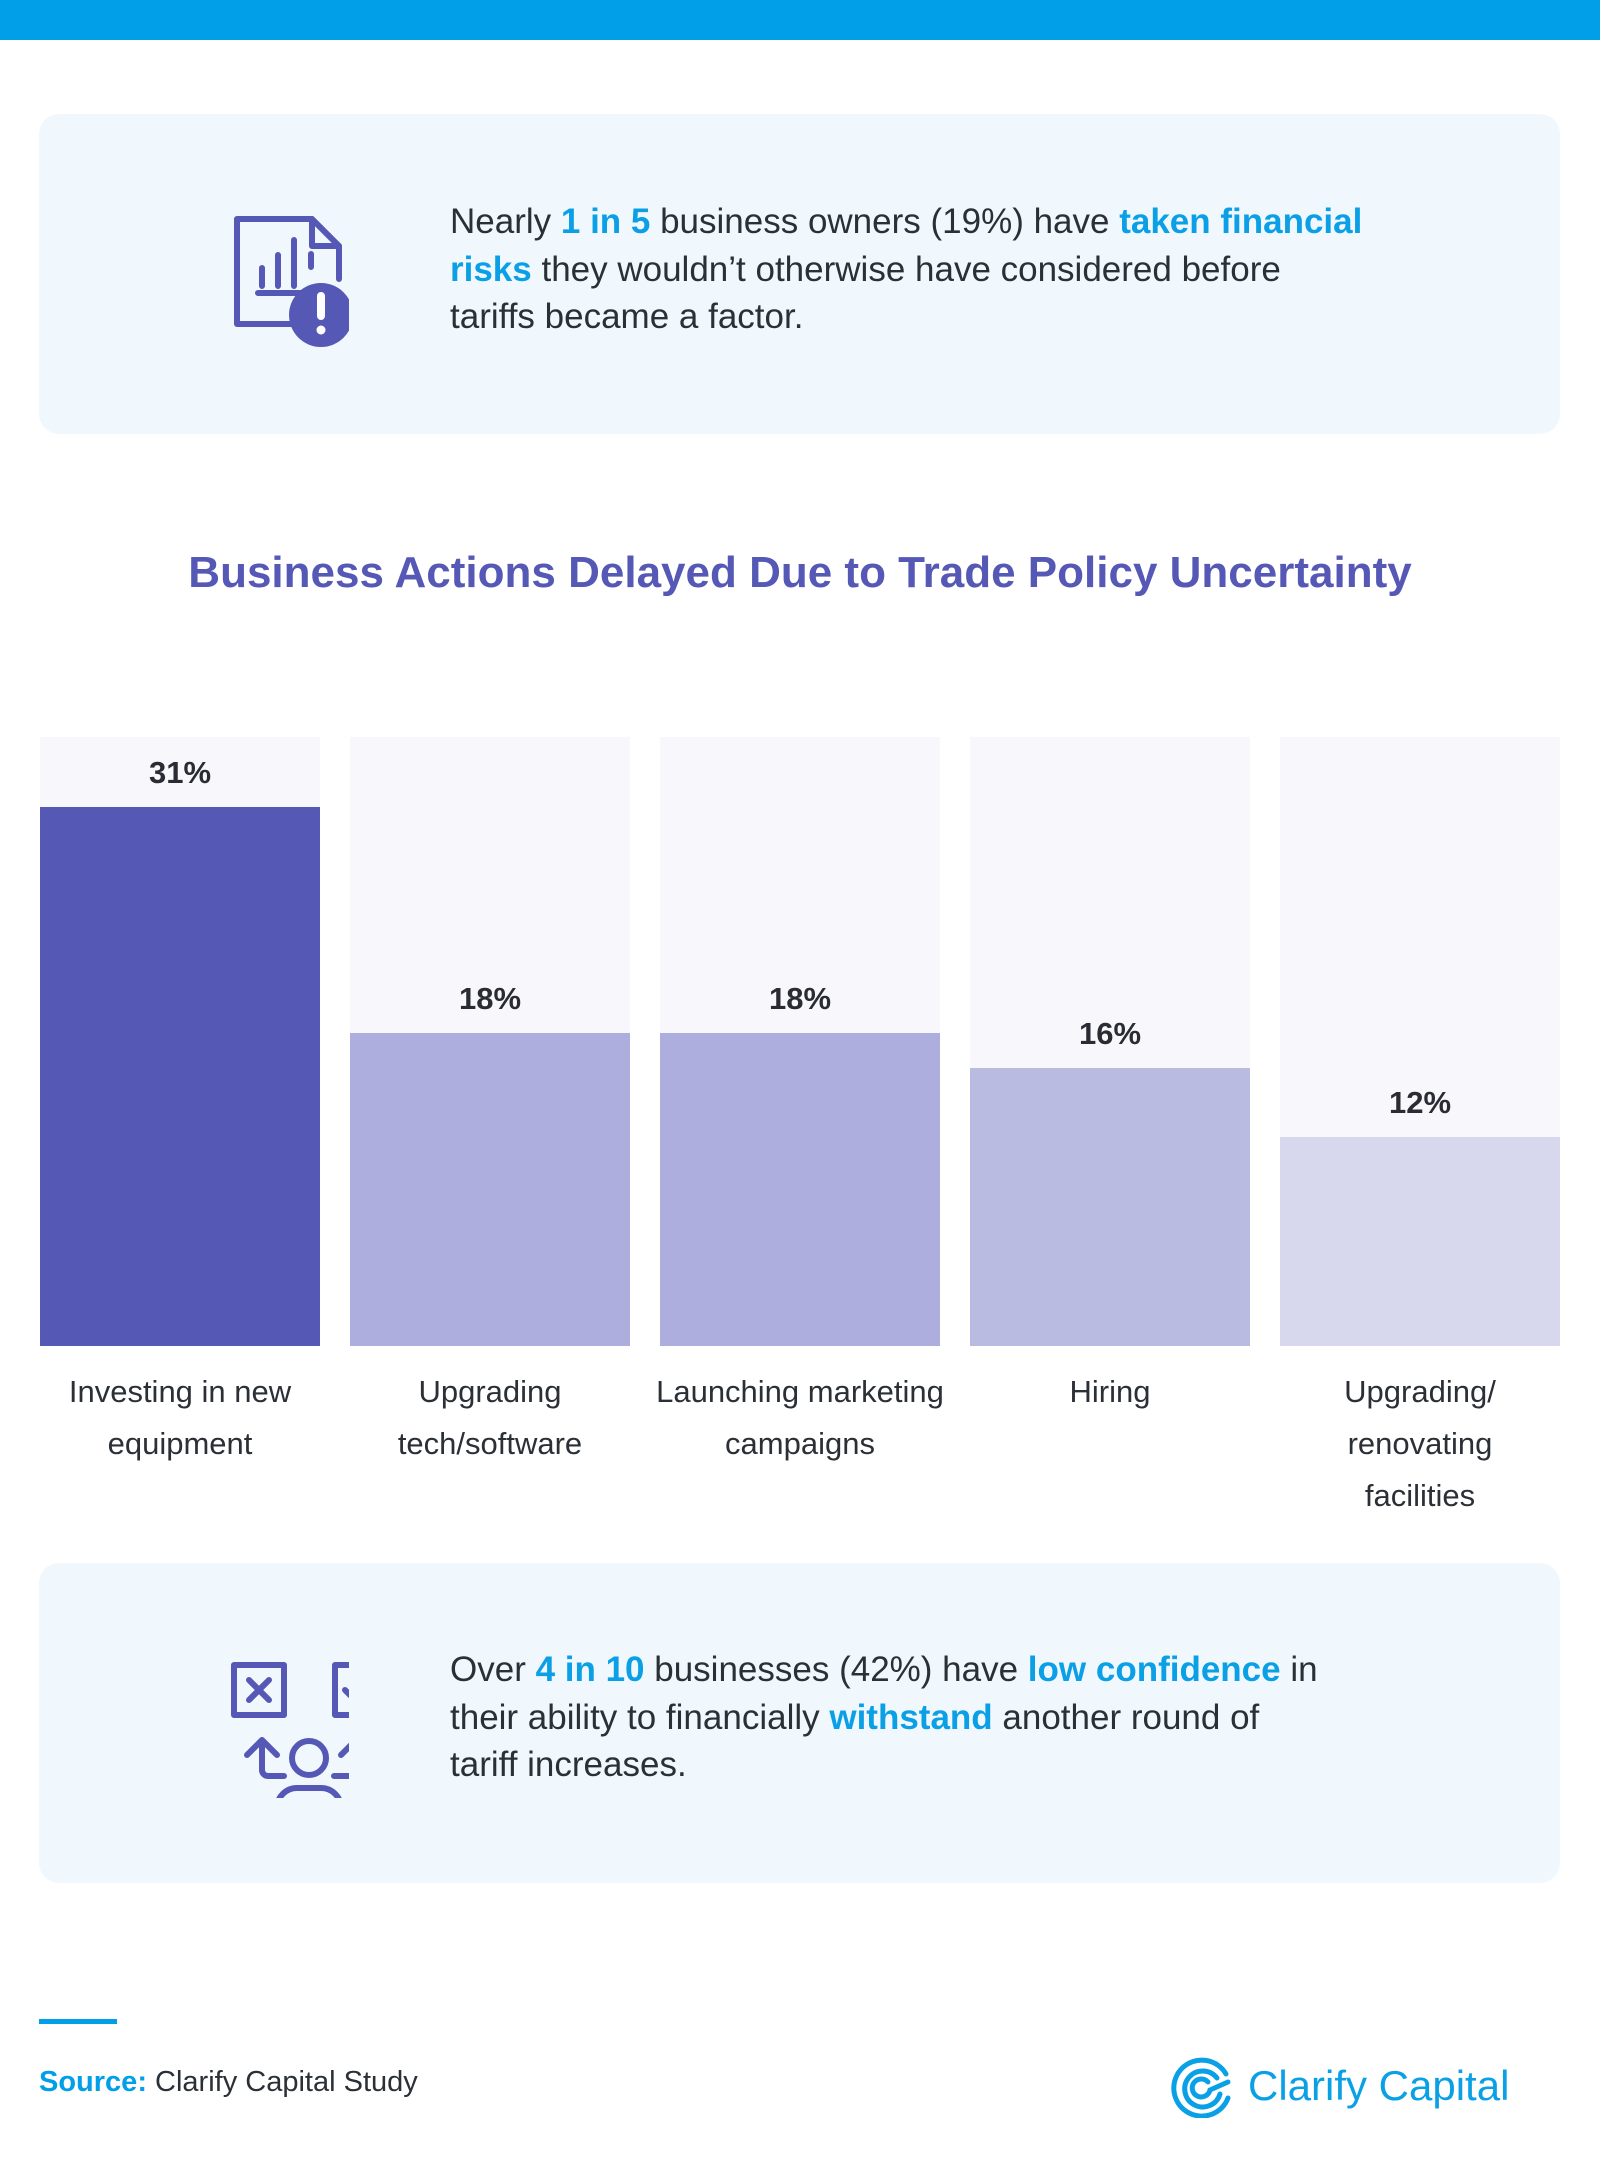 The image size is (1600, 2158). Describe the element at coordinates (180, 1391) in the screenshot. I see `category-label-line: Investing in new` at that location.